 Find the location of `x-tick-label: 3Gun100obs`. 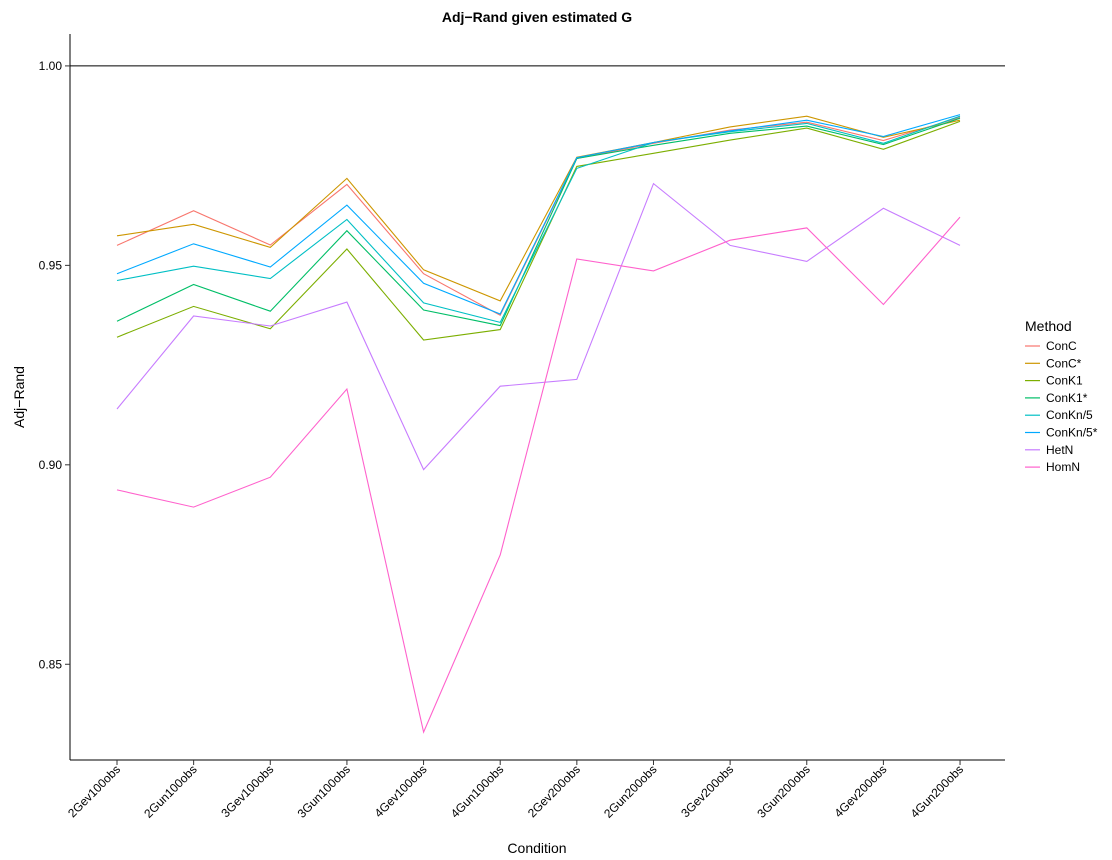

x-tick-label: 3Gun100obs is located at coordinates (324, 791).